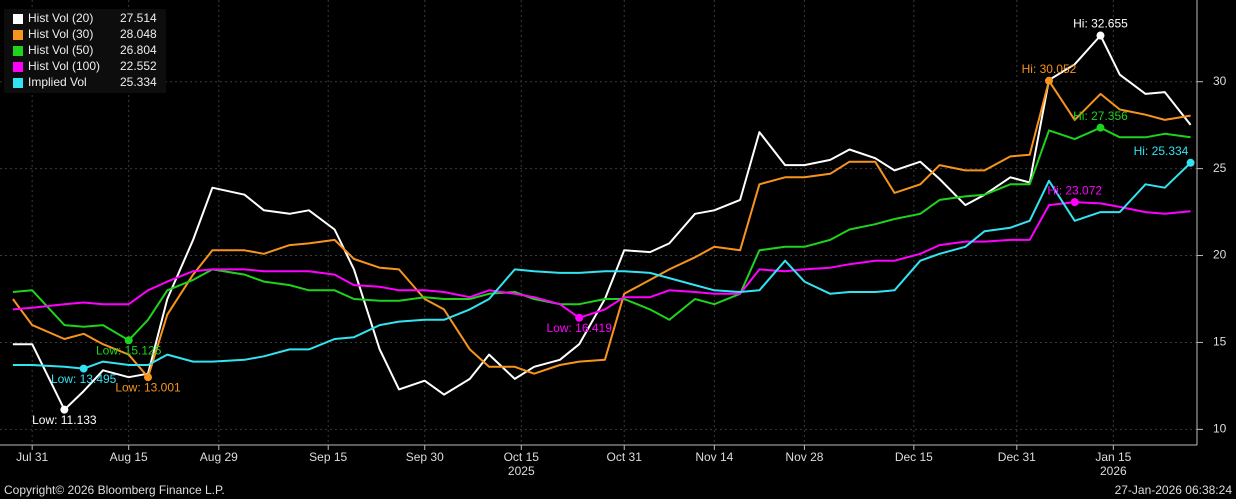 The width and height of the screenshot is (1236, 499). What do you see at coordinates (64, 66) in the screenshot?
I see `legend-label: Hist Vol (100)` at bounding box center [64, 66].